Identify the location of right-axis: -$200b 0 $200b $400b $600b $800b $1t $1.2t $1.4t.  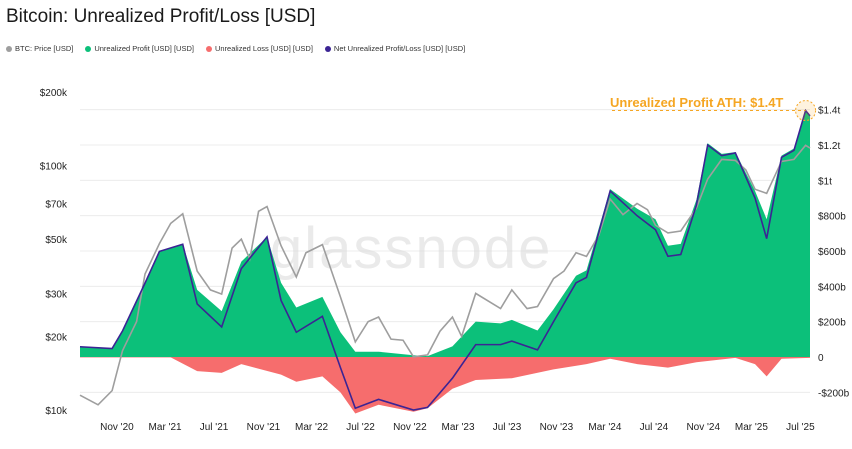
(834, 253).